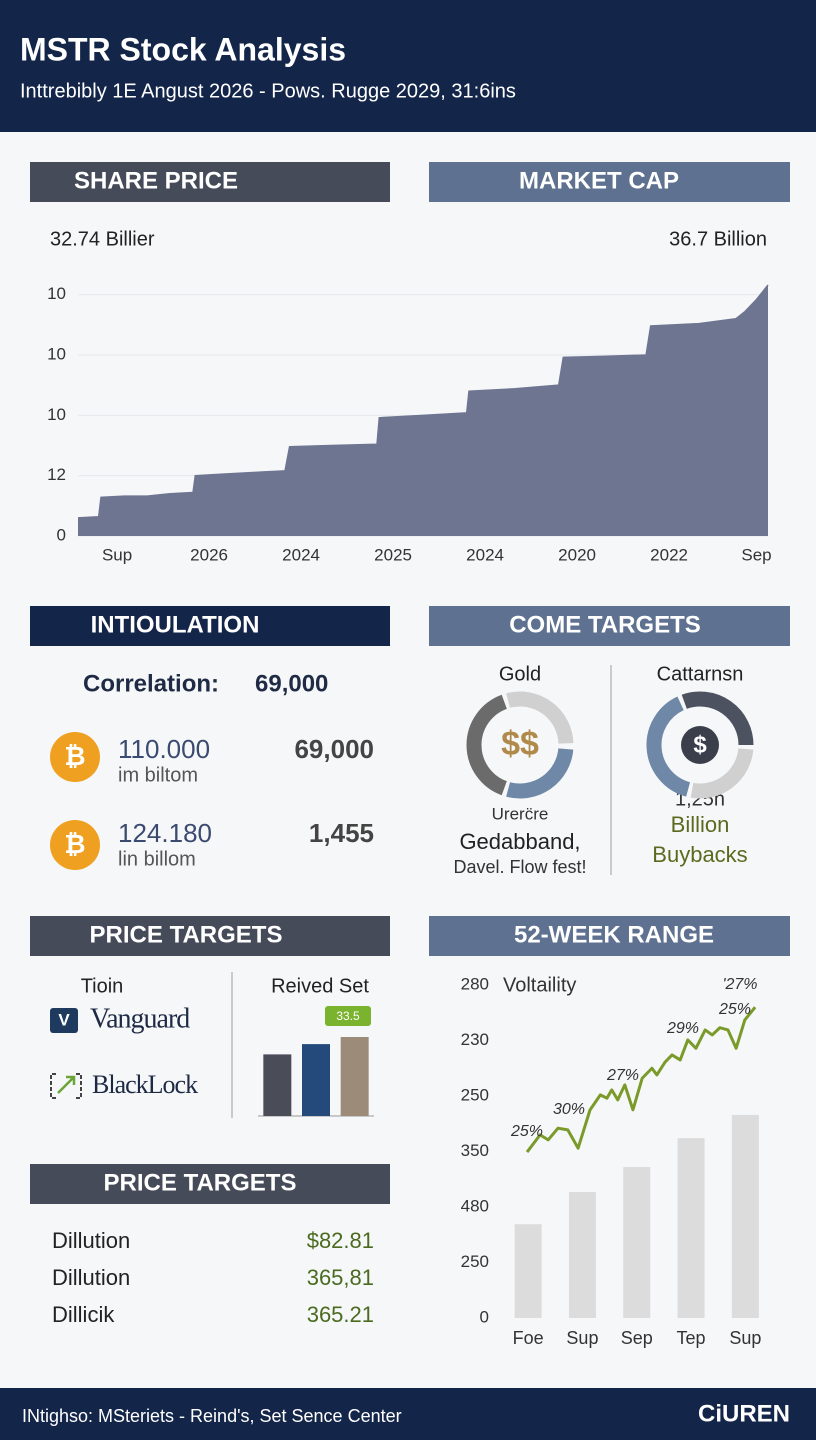  What do you see at coordinates (157, 859) in the screenshot?
I see `unit: lin billom` at bounding box center [157, 859].